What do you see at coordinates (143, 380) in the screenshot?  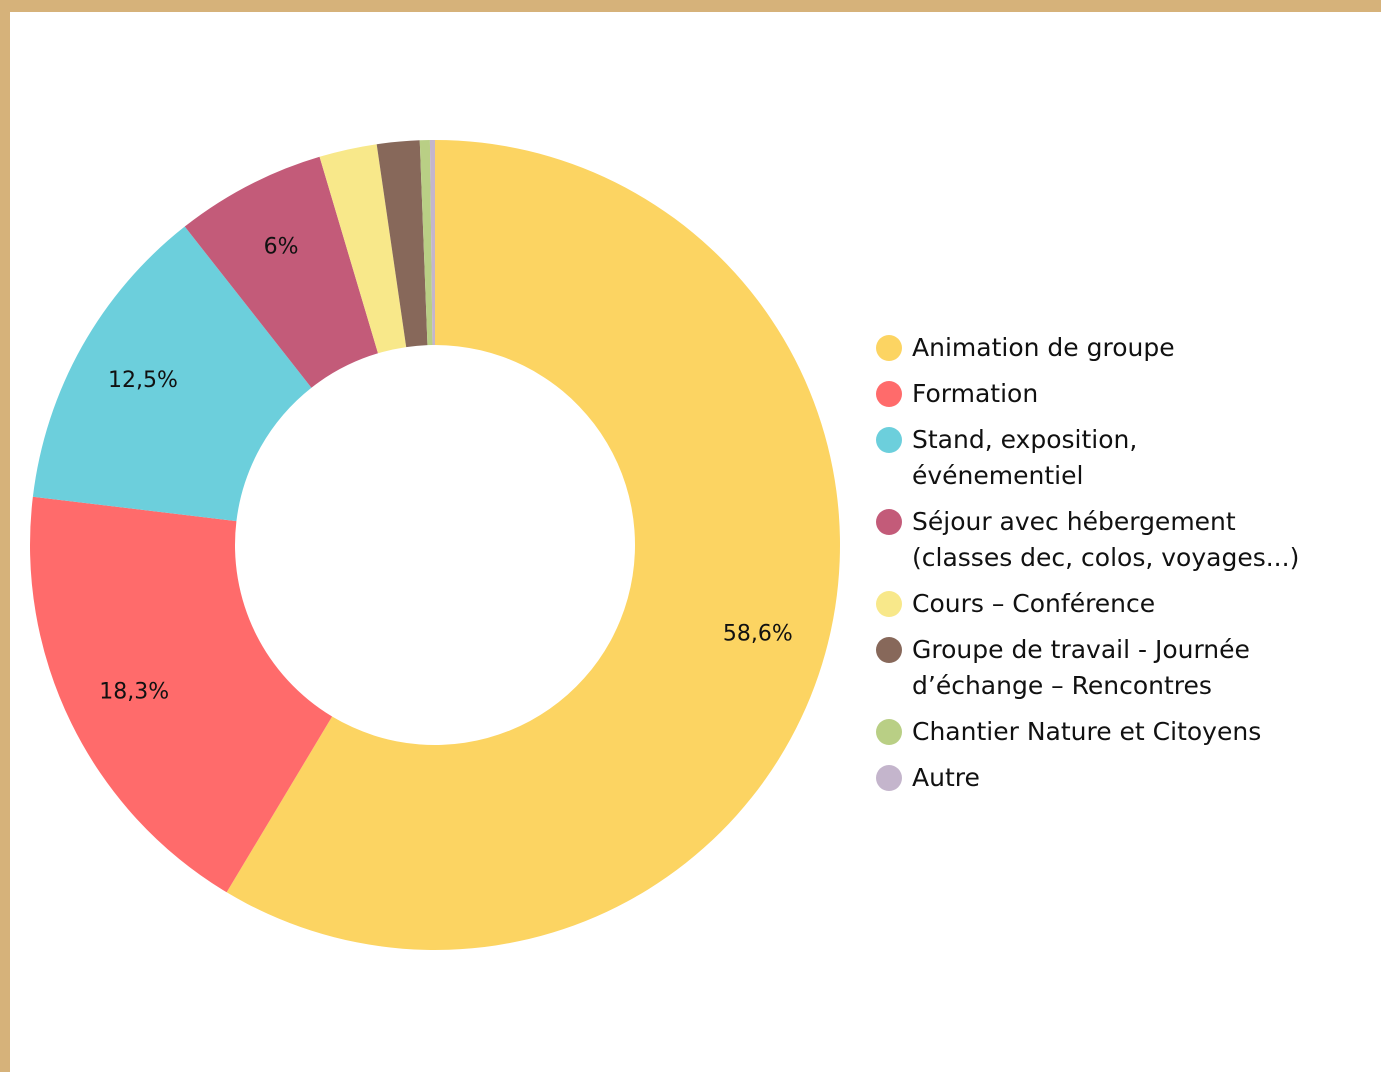 I see `data-label: 12,5%` at bounding box center [143, 380].